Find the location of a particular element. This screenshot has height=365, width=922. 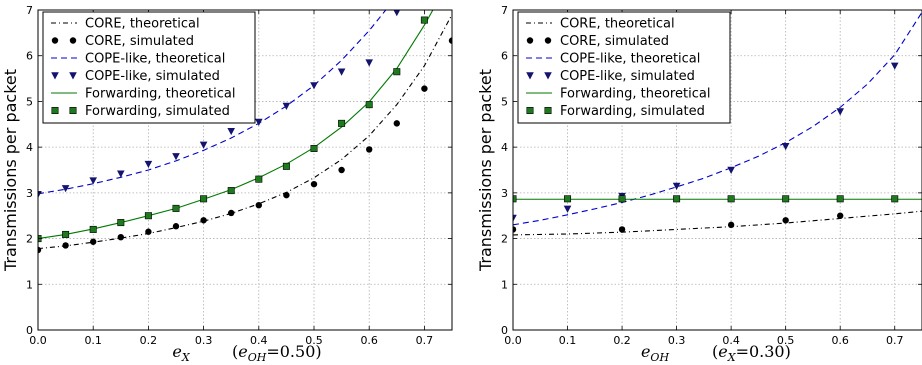

legend-box is located at coordinates (149, 67).